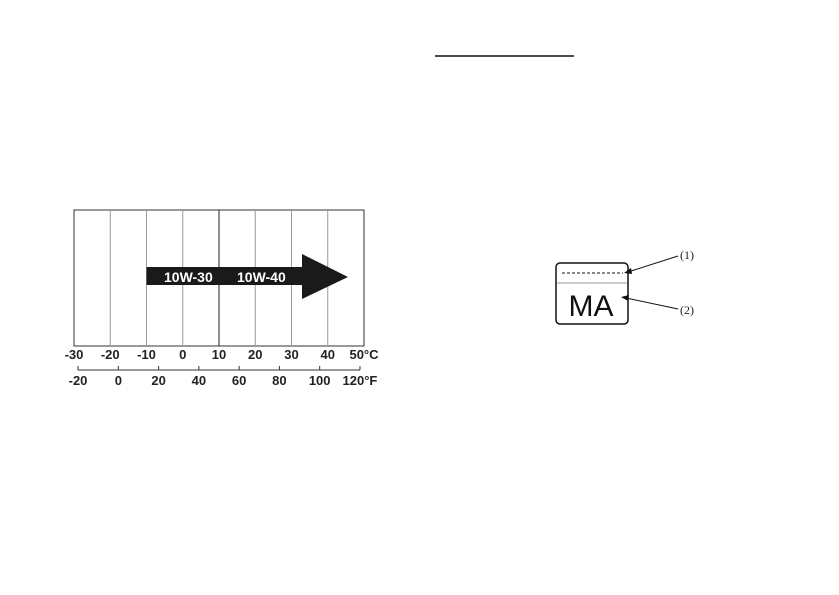 The image size is (839, 595). What do you see at coordinates (146, 354) in the screenshot?
I see `celsius-tick-label: -10` at bounding box center [146, 354].